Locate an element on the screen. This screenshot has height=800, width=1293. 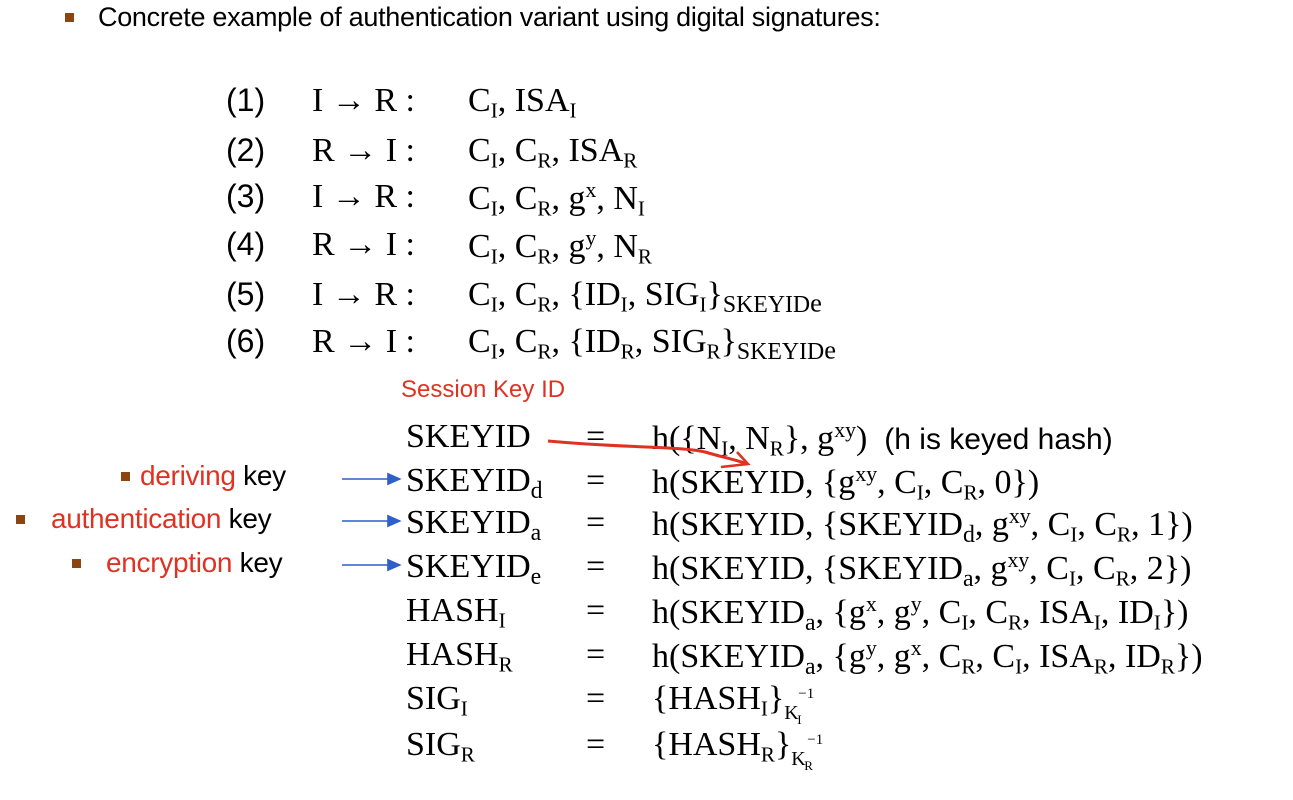
definition-rhs: h(SKEYIDa, {gx, gy, CI, CR, ISAI, IDI}) is located at coordinates (920, 614).